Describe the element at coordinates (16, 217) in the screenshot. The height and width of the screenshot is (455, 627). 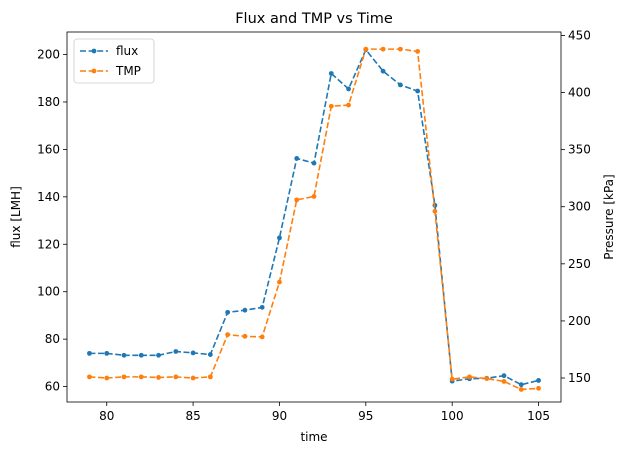
I see `y-axis-title-left: flux [LMH]` at that location.